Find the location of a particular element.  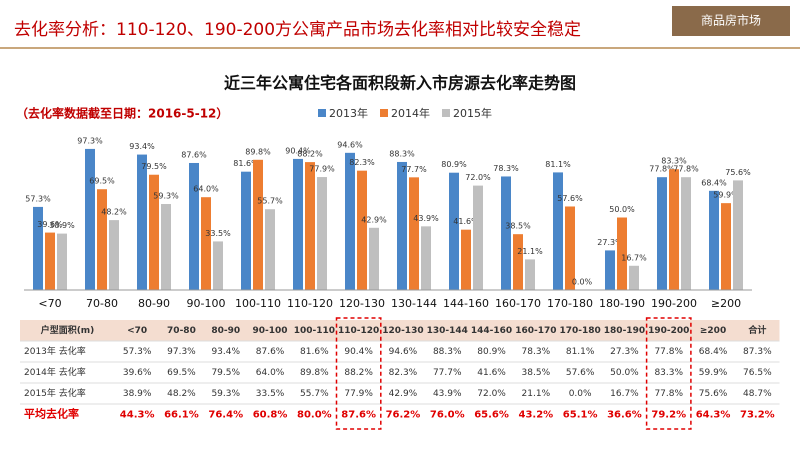

value-label: 39.6% is located at coordinates (50, 224).